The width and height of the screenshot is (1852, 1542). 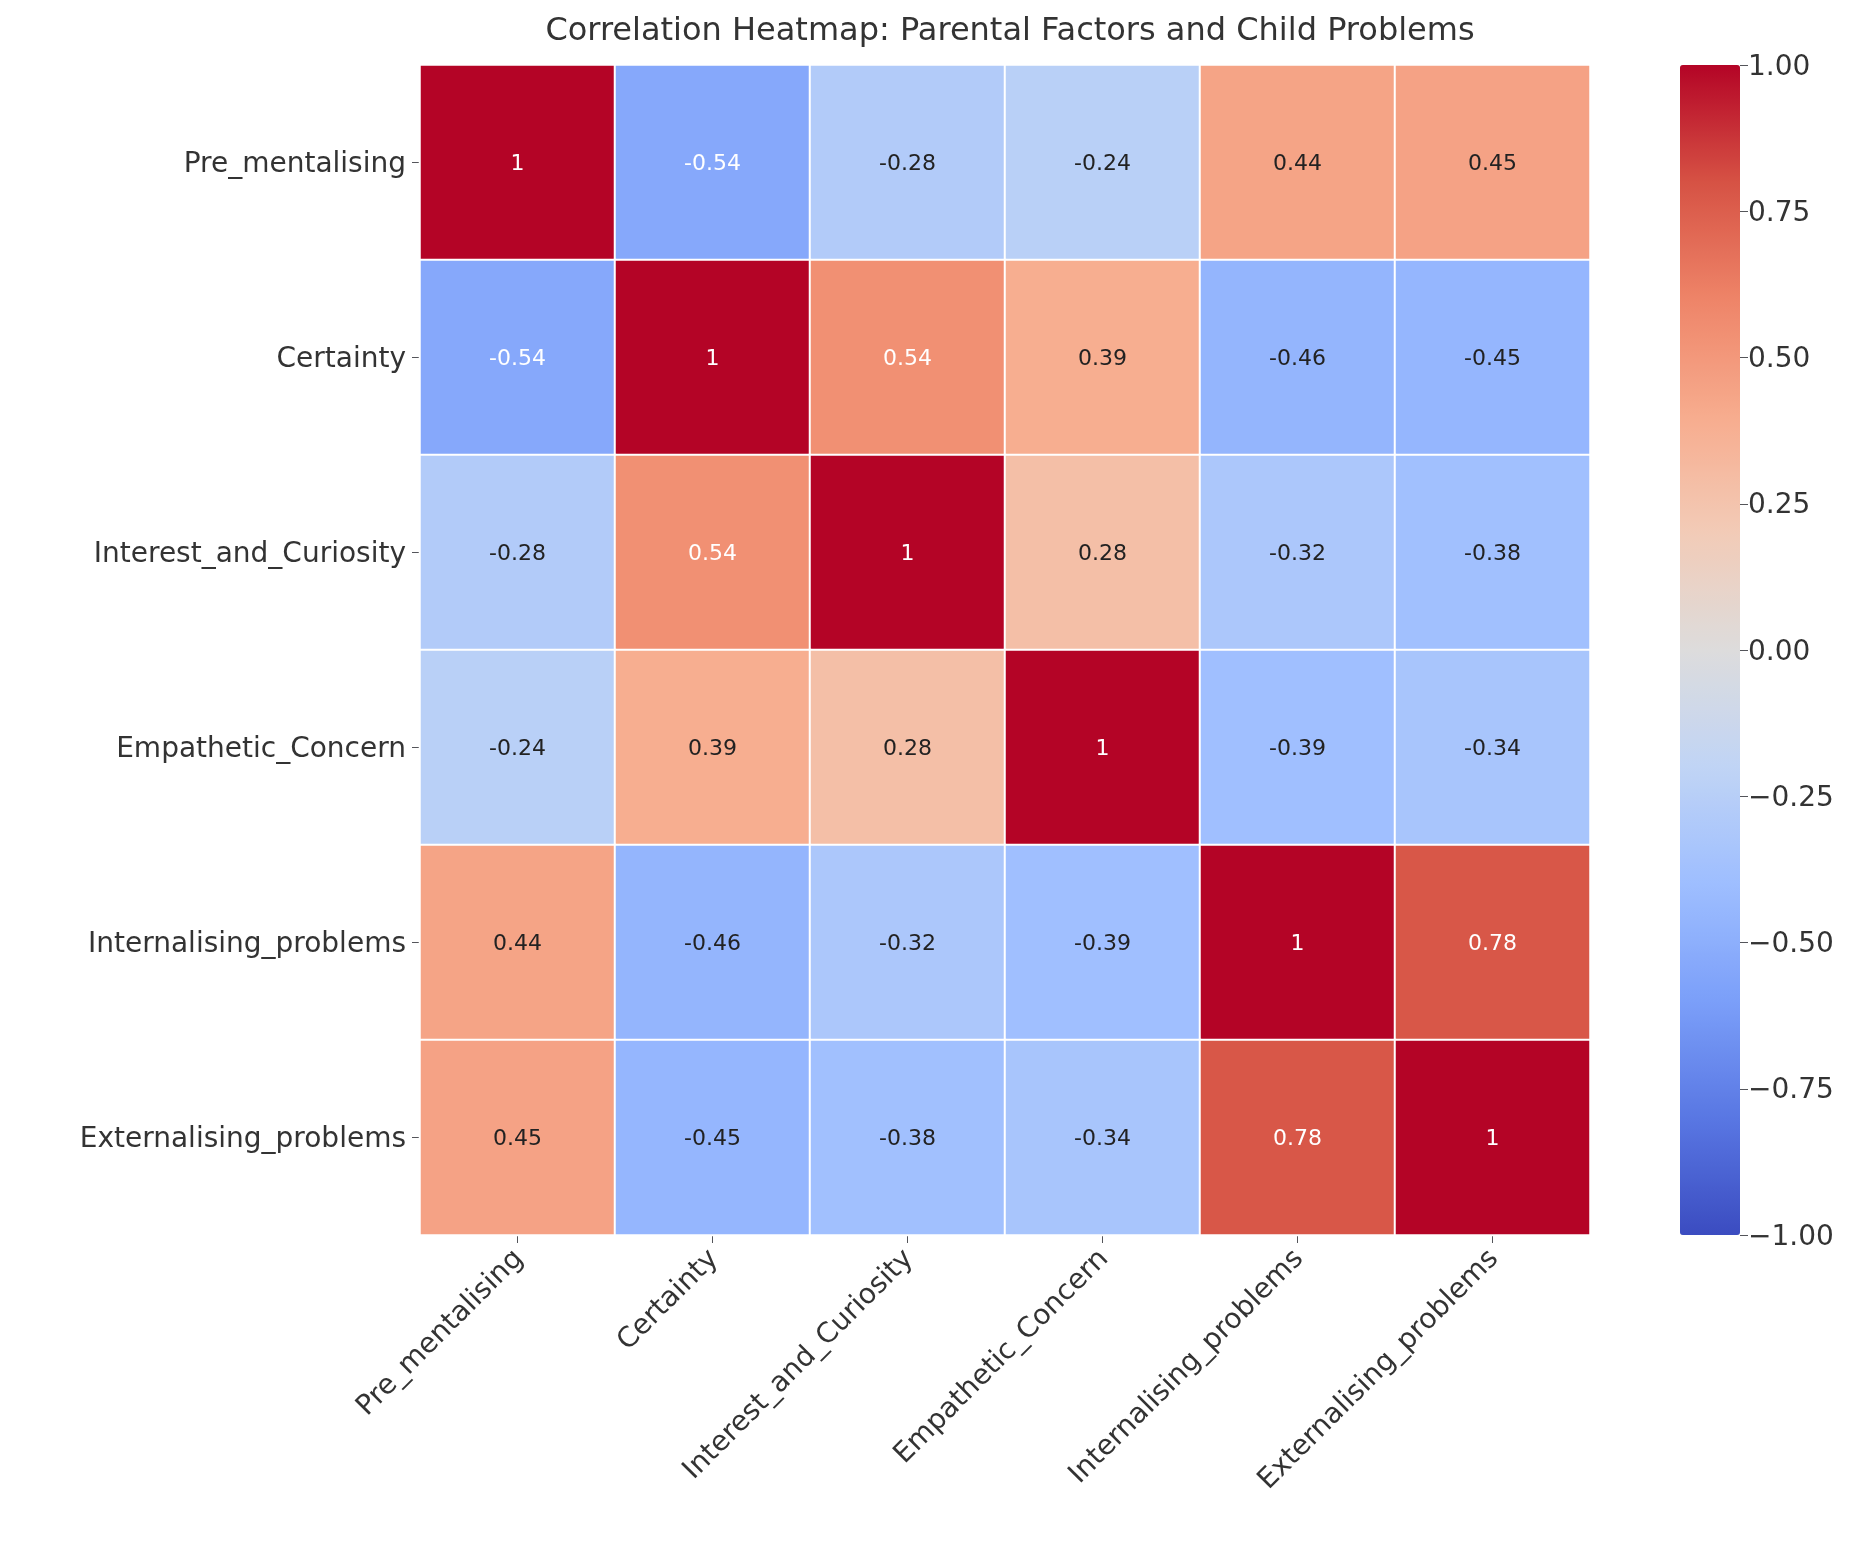 What do you see at coordinates (1779, 650) in the screenshot?
I see `color-bar-label: 0.00` at bounding box center [1779, 650].